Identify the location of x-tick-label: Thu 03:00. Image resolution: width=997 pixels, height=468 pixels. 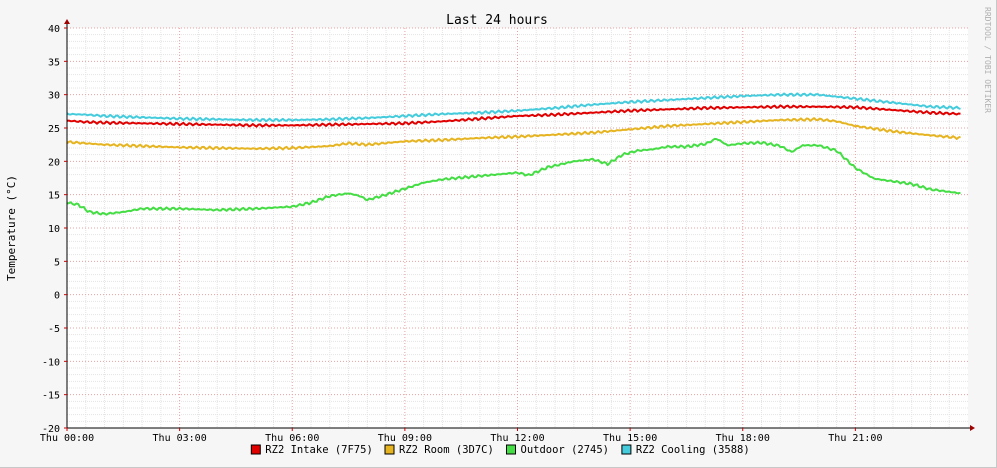
(180, 438).